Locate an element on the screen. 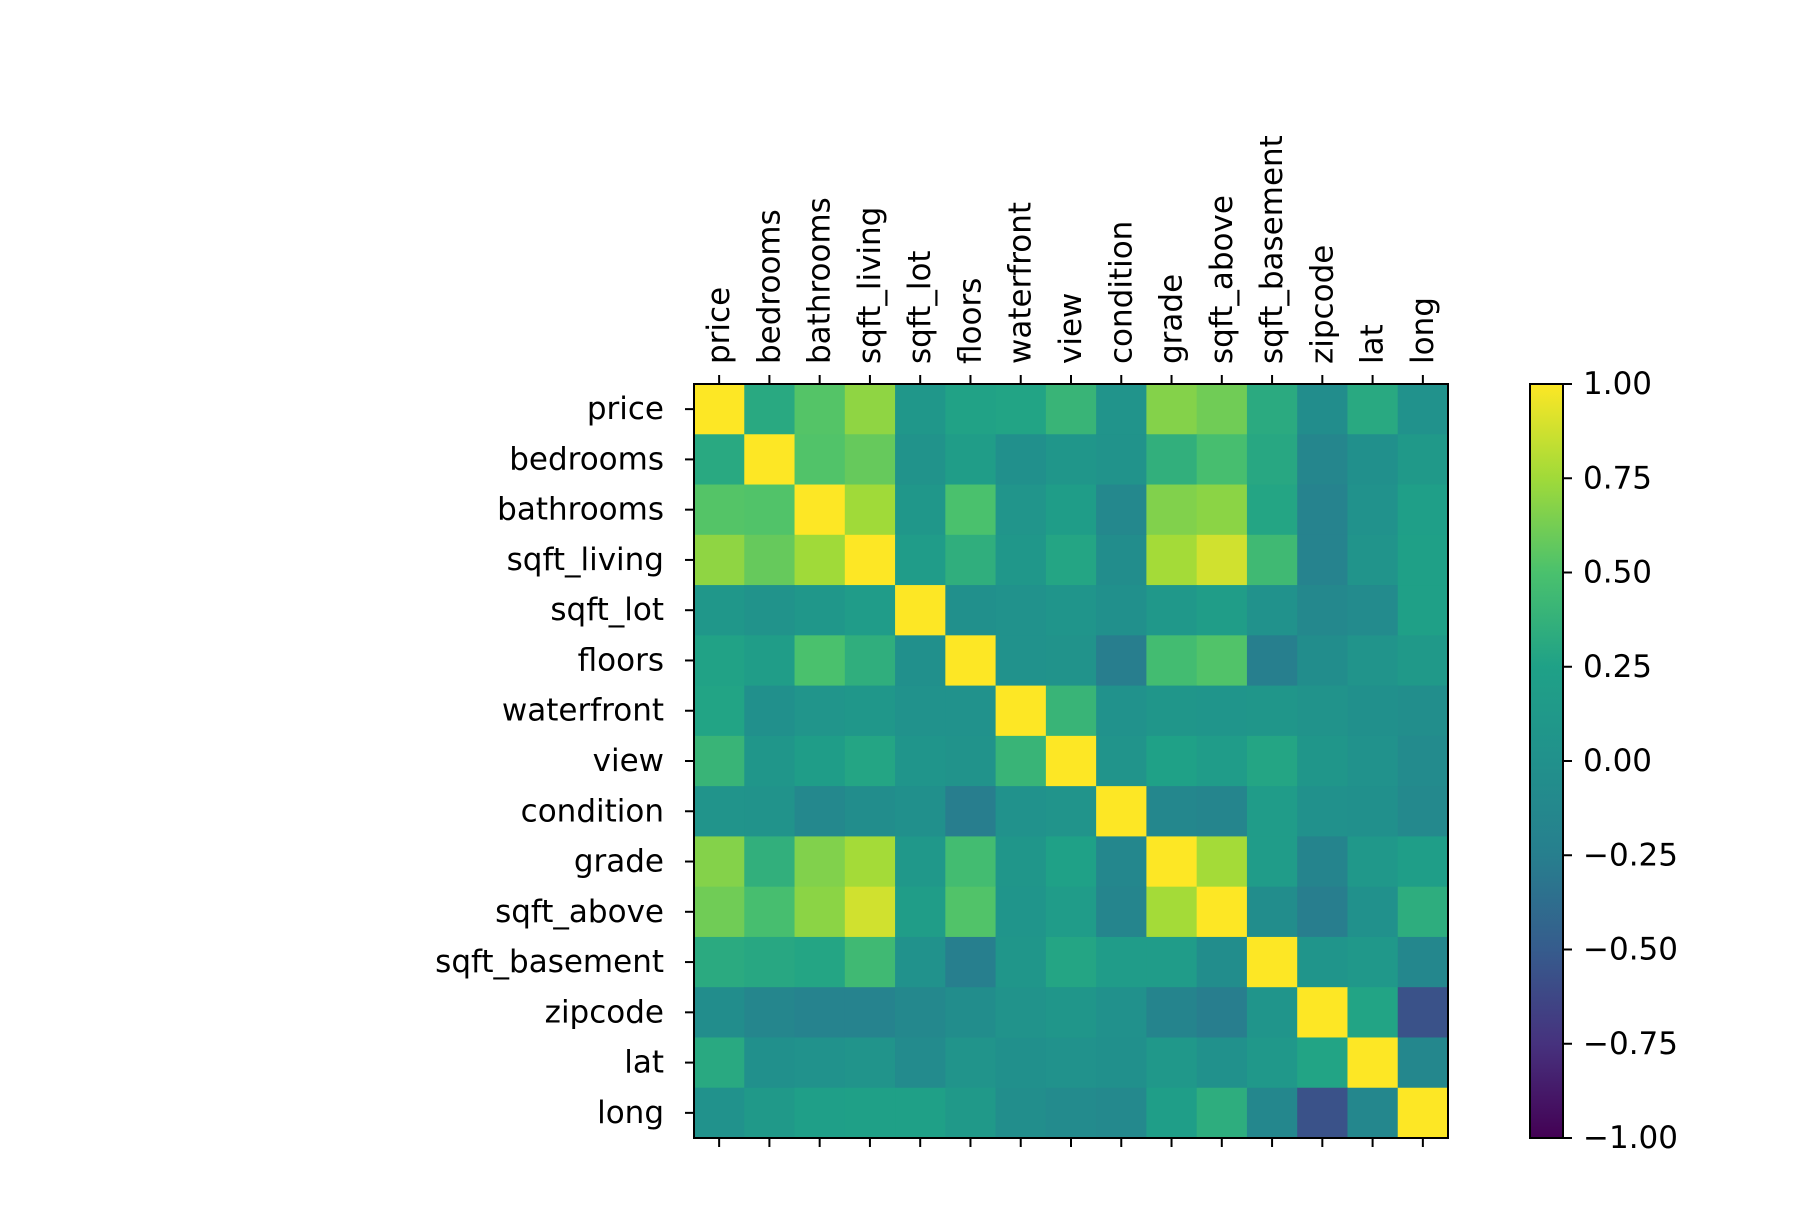  y-tick-label: view is located at coordinates (628, 761).